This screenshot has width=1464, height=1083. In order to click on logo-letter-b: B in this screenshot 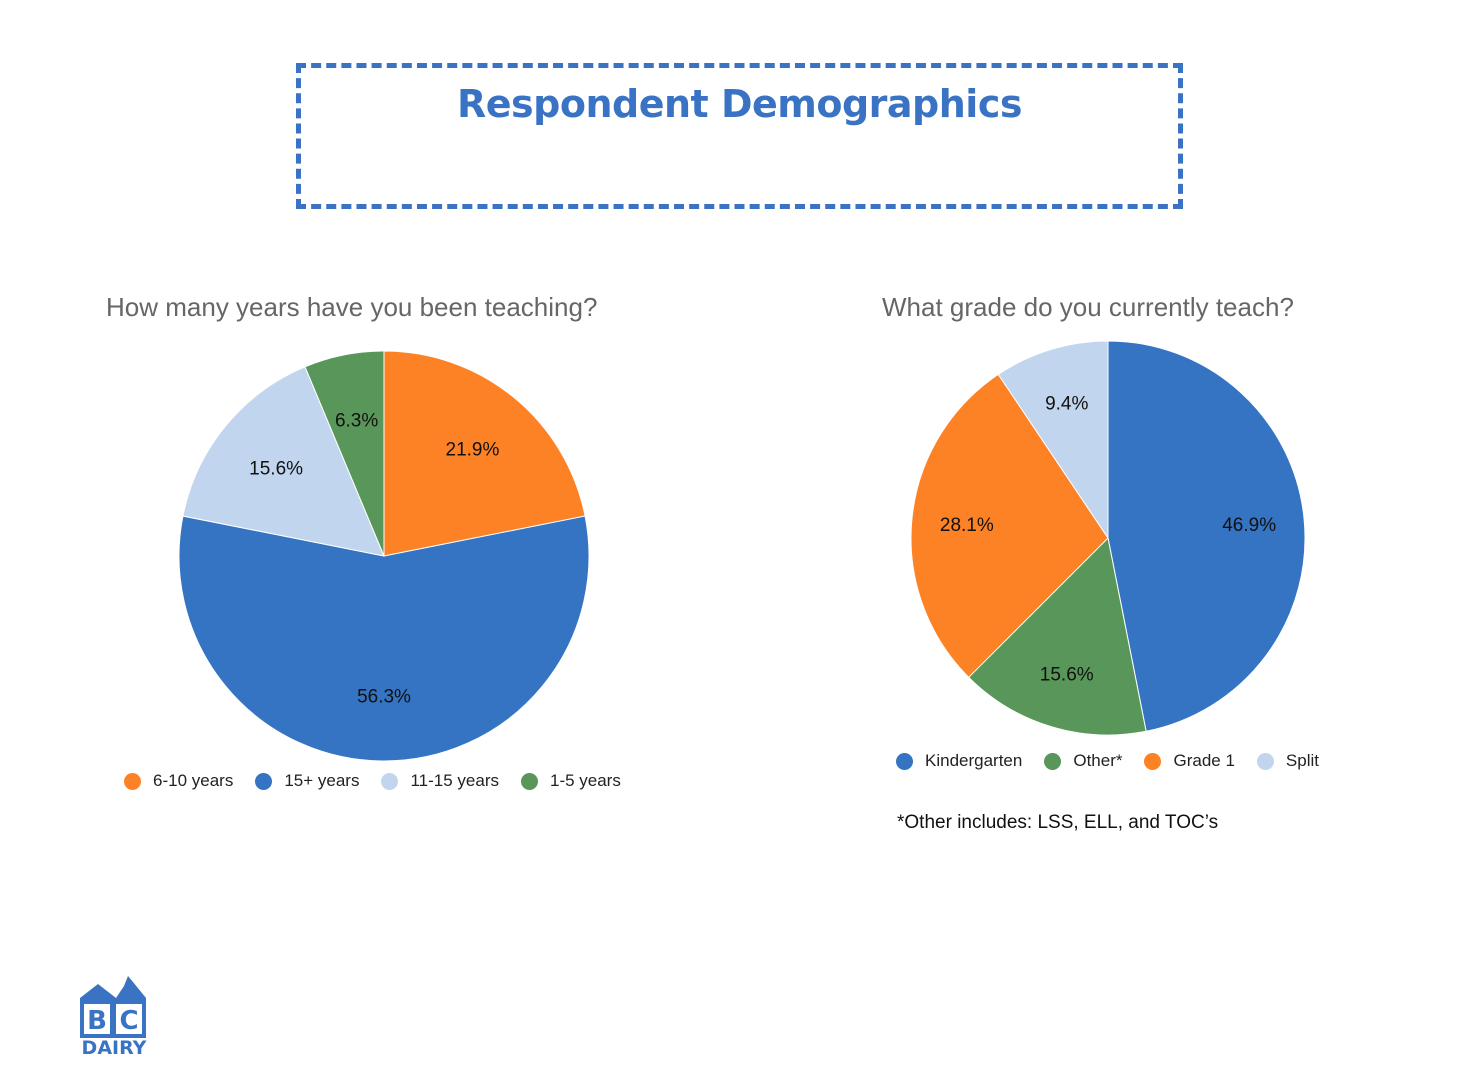, I will do `click(97, 1021)`.